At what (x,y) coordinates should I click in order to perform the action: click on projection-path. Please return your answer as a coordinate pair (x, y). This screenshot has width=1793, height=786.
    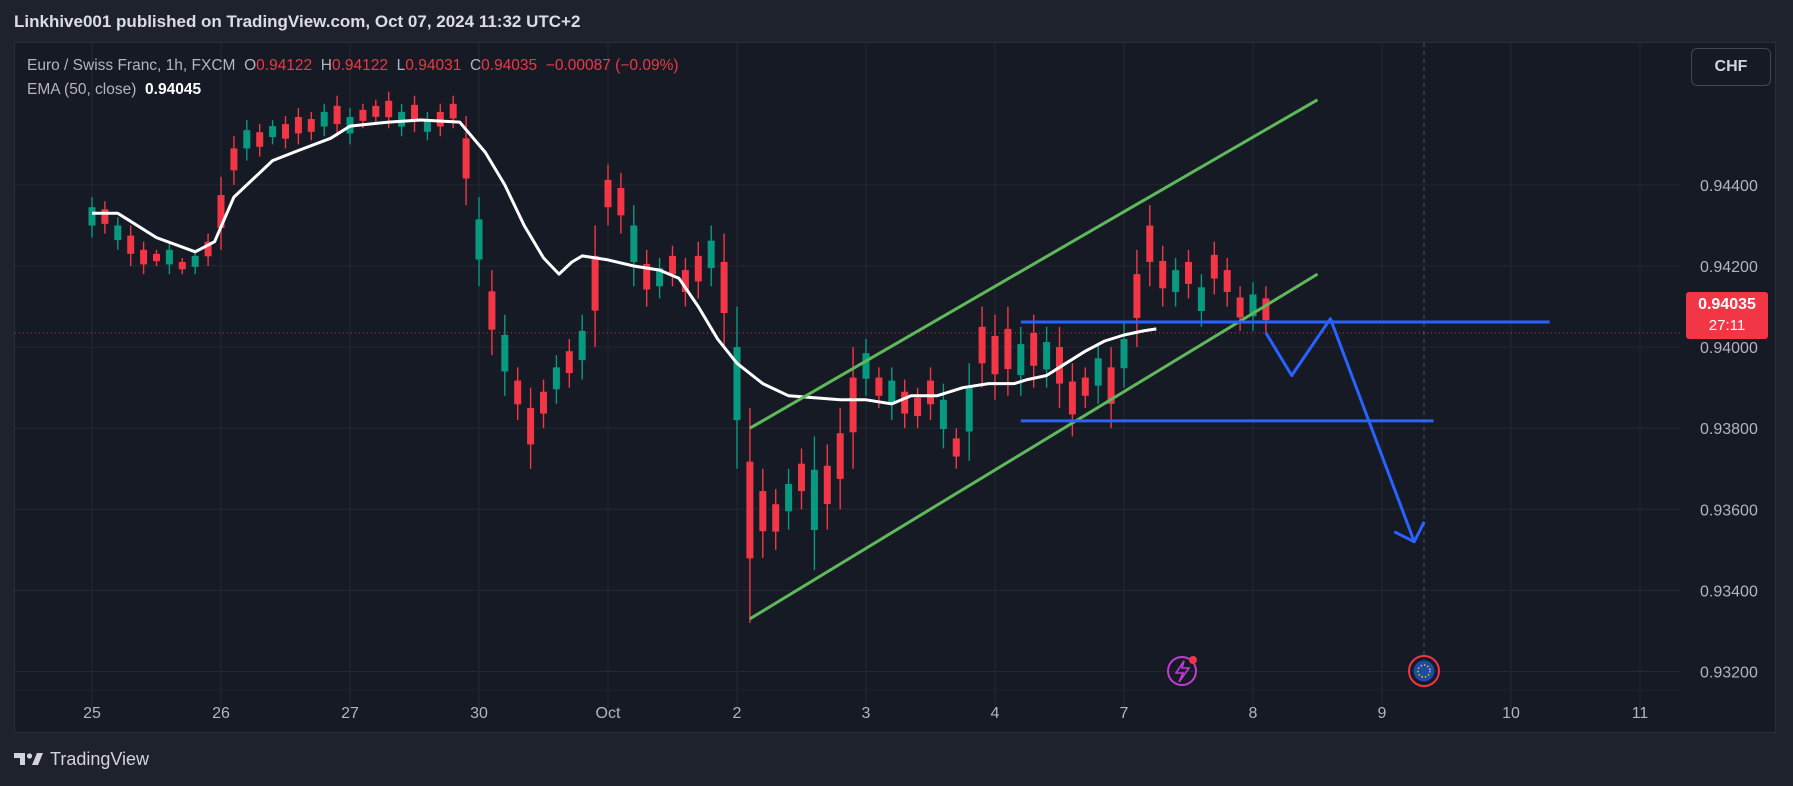
    Looking at the image, I should click on (1340, 430).